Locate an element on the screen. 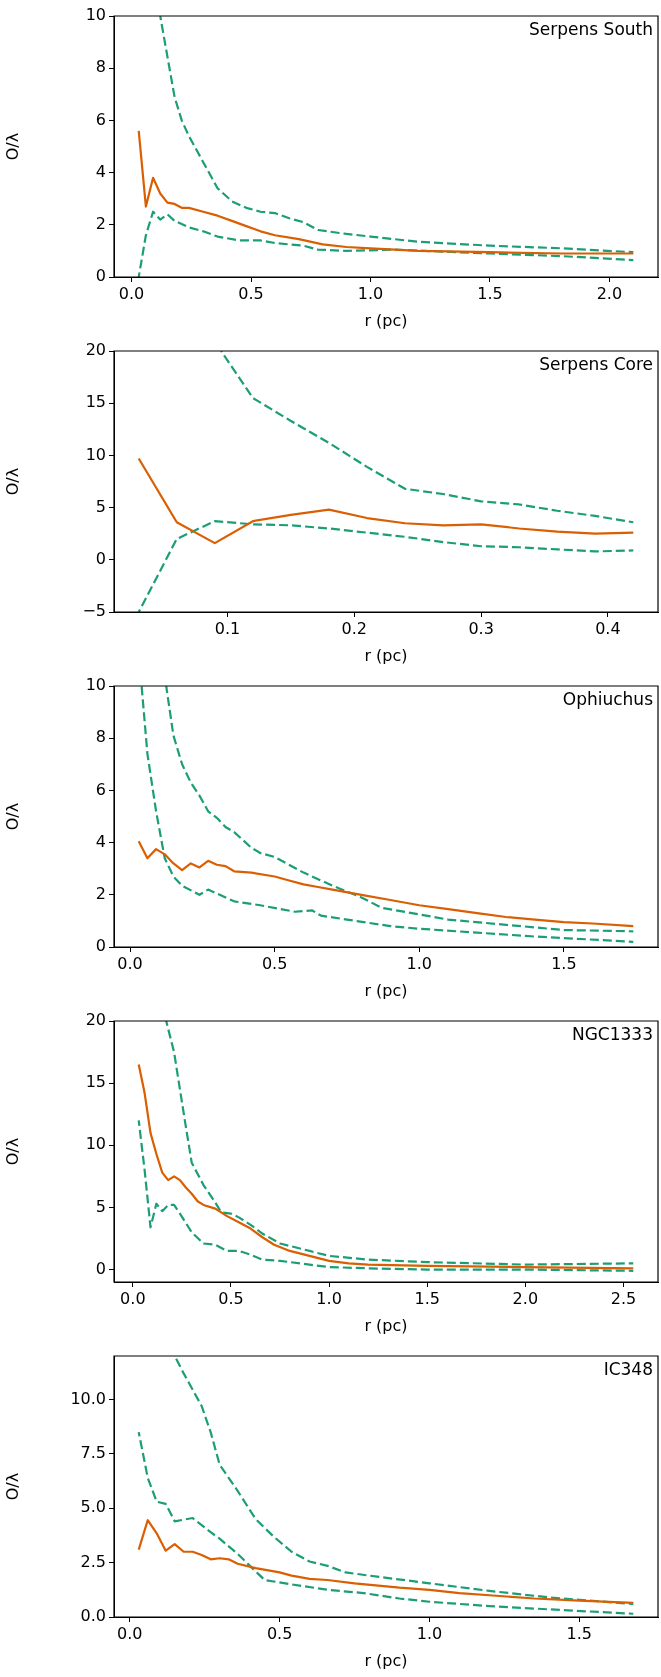  x-tick-label: 0.1 is located at coordinates (227, 628).